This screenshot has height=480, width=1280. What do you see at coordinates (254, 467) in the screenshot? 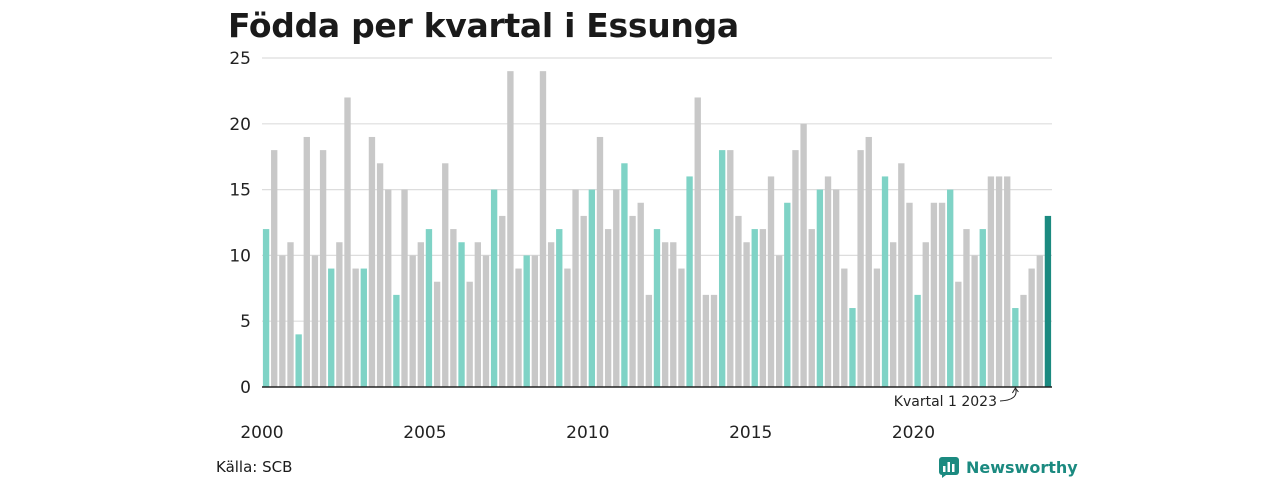
I see `source-note: Källa: SCB` at bounding box center [254, 467].